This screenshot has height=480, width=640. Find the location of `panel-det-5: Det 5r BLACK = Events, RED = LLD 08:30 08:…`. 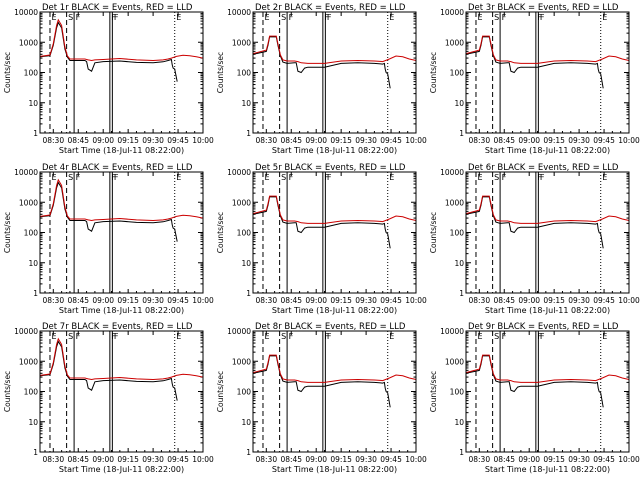

panel-det-5: Det 5r BLACK = Events, RED = LLD 08:30 08:… is located at coordinates (321, 239).